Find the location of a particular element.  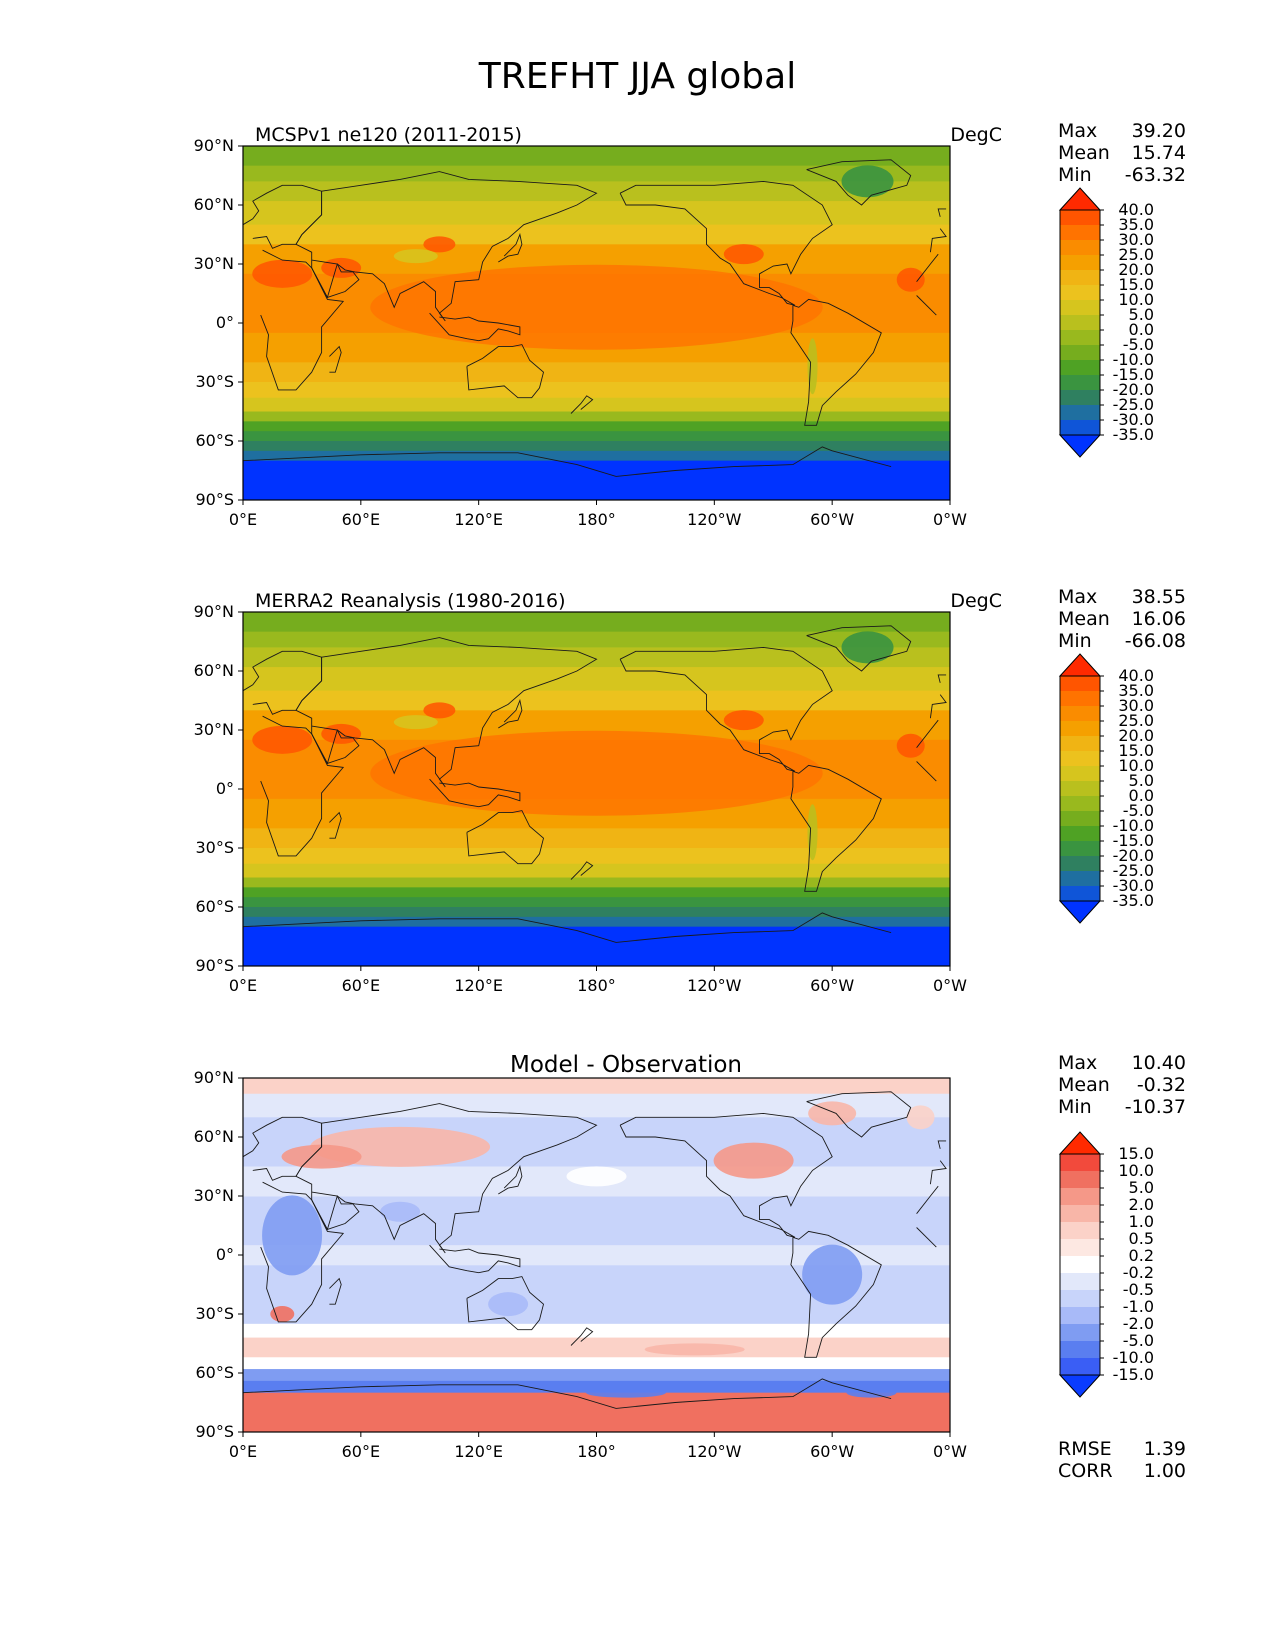

stat-min: Min -10.37 is located at coordinates (1122, 1107).